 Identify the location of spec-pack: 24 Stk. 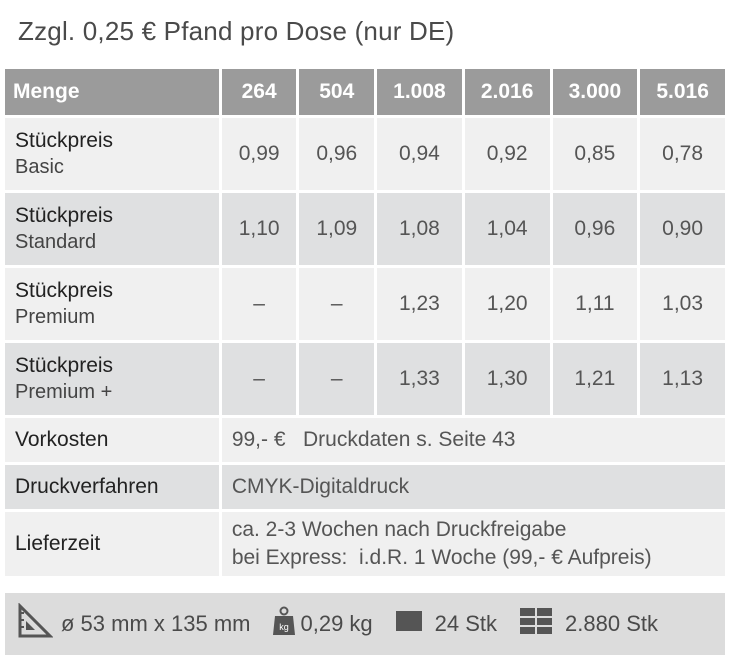
(446, 624).